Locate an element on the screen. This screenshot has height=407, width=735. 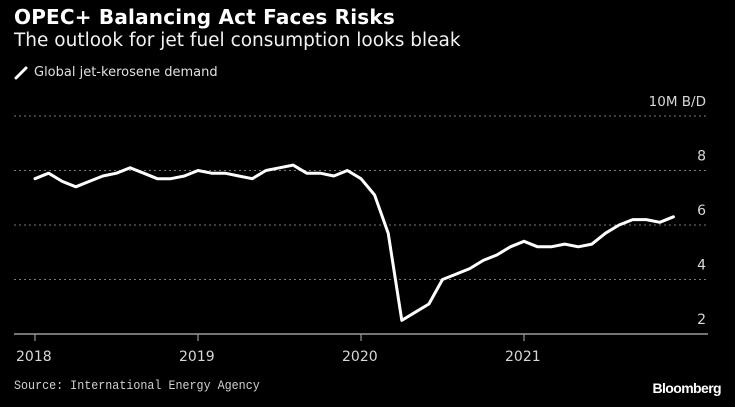
y-tick-label: 10M B/D is located at coordinates (677, 102).